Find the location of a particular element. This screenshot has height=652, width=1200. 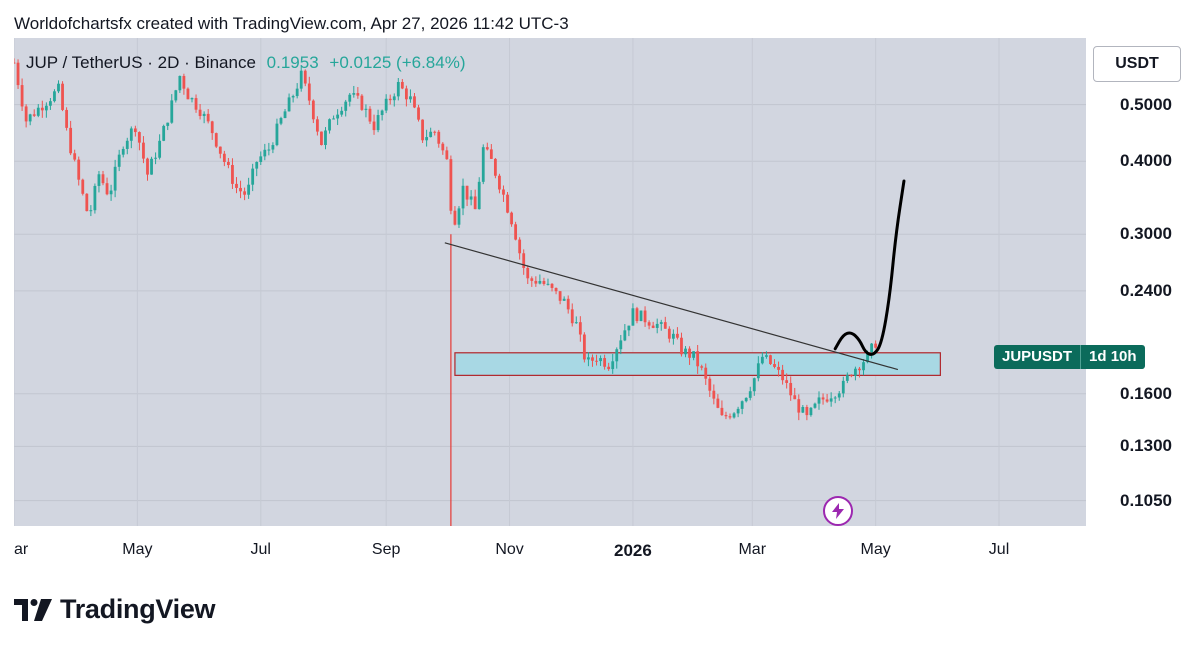

currency-button: USDT is located at coordinates (1137, 64).